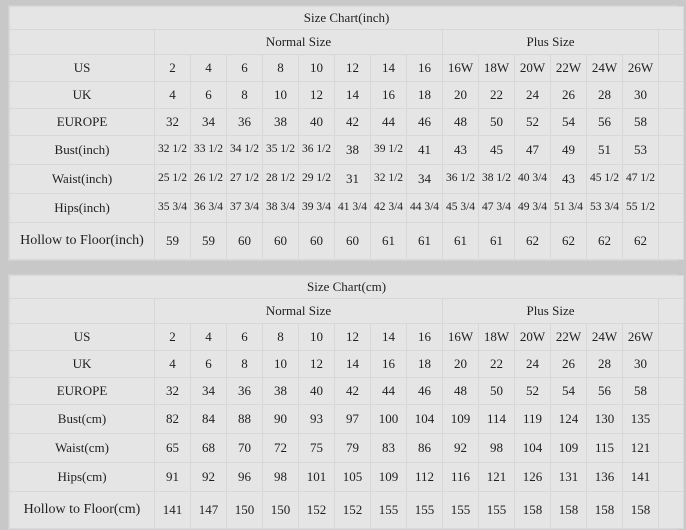 The image size is (686, 530). Describe the element at coordinates (82, 42) in the screenshot. I see `group-header-spacer` at that location.